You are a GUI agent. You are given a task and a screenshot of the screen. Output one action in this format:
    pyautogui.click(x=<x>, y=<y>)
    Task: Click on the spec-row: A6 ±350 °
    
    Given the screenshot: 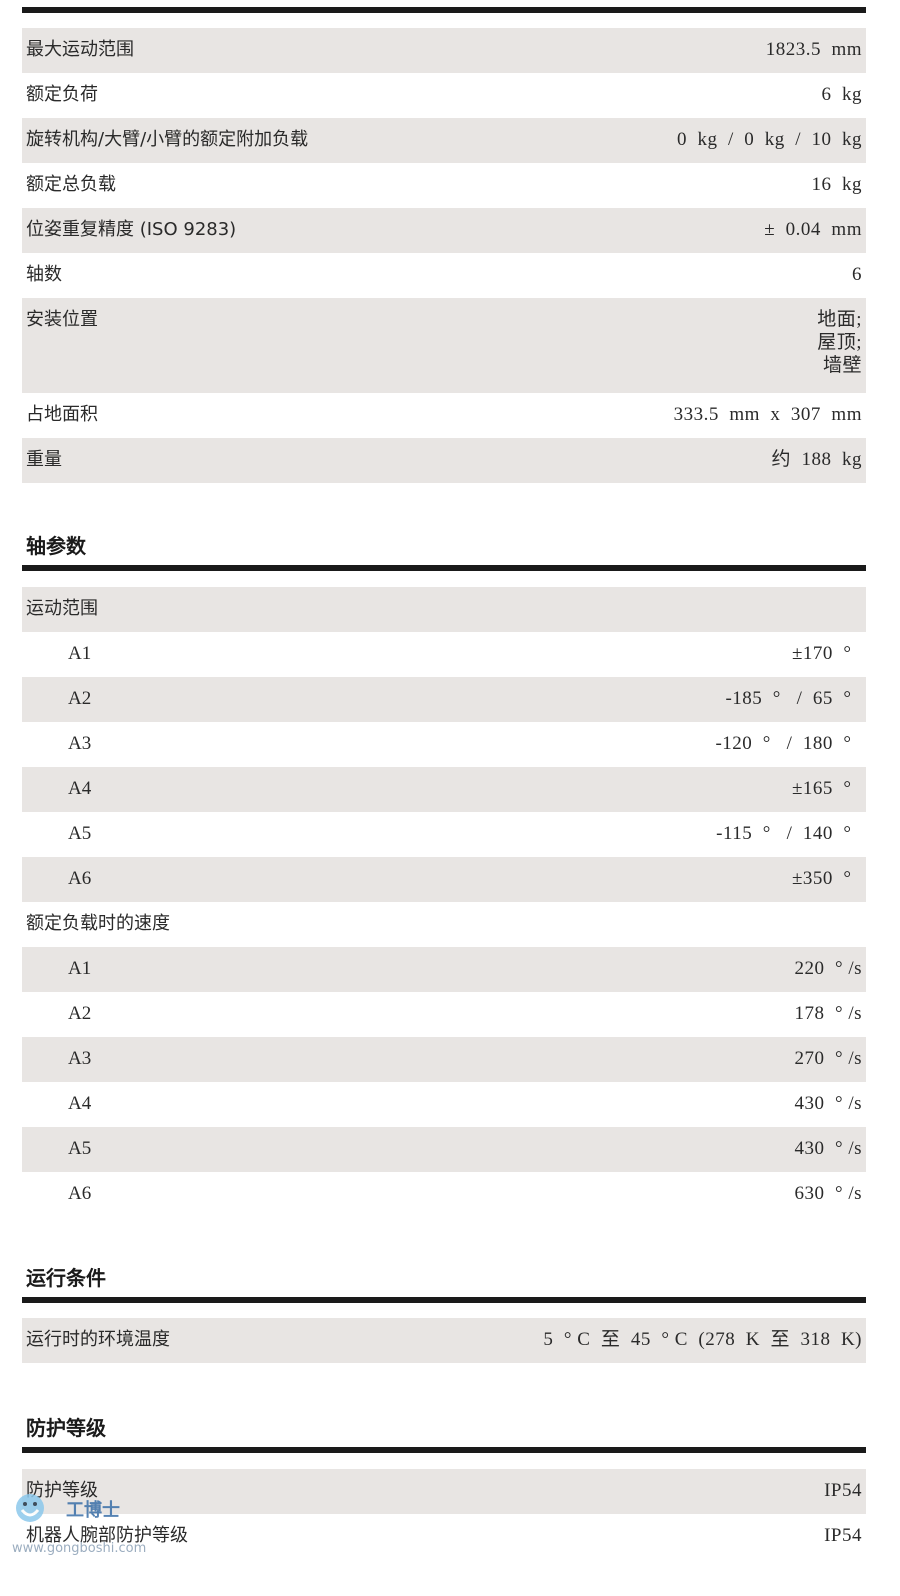 What is the action you would take?
    pyautogui.click(x=444, y=879)
    